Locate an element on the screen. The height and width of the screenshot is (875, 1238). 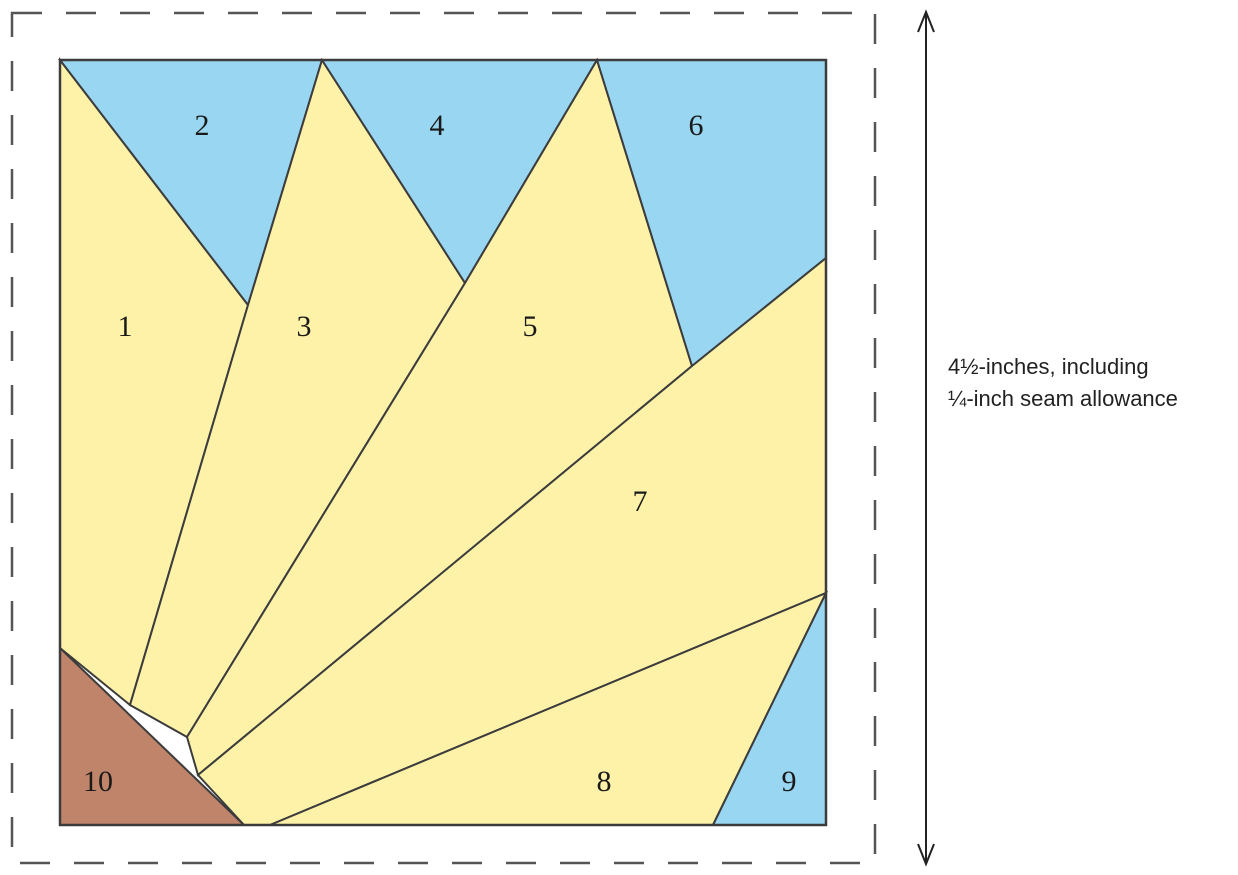
piece-label-2: 2 is located at coordinates (202, 125).